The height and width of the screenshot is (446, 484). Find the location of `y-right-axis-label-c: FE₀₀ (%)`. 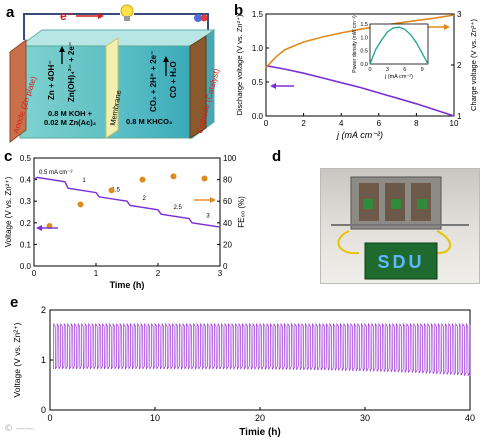

y-right-axis-label-c: FE₀₀ (%) is located at coordinates (241, 212).